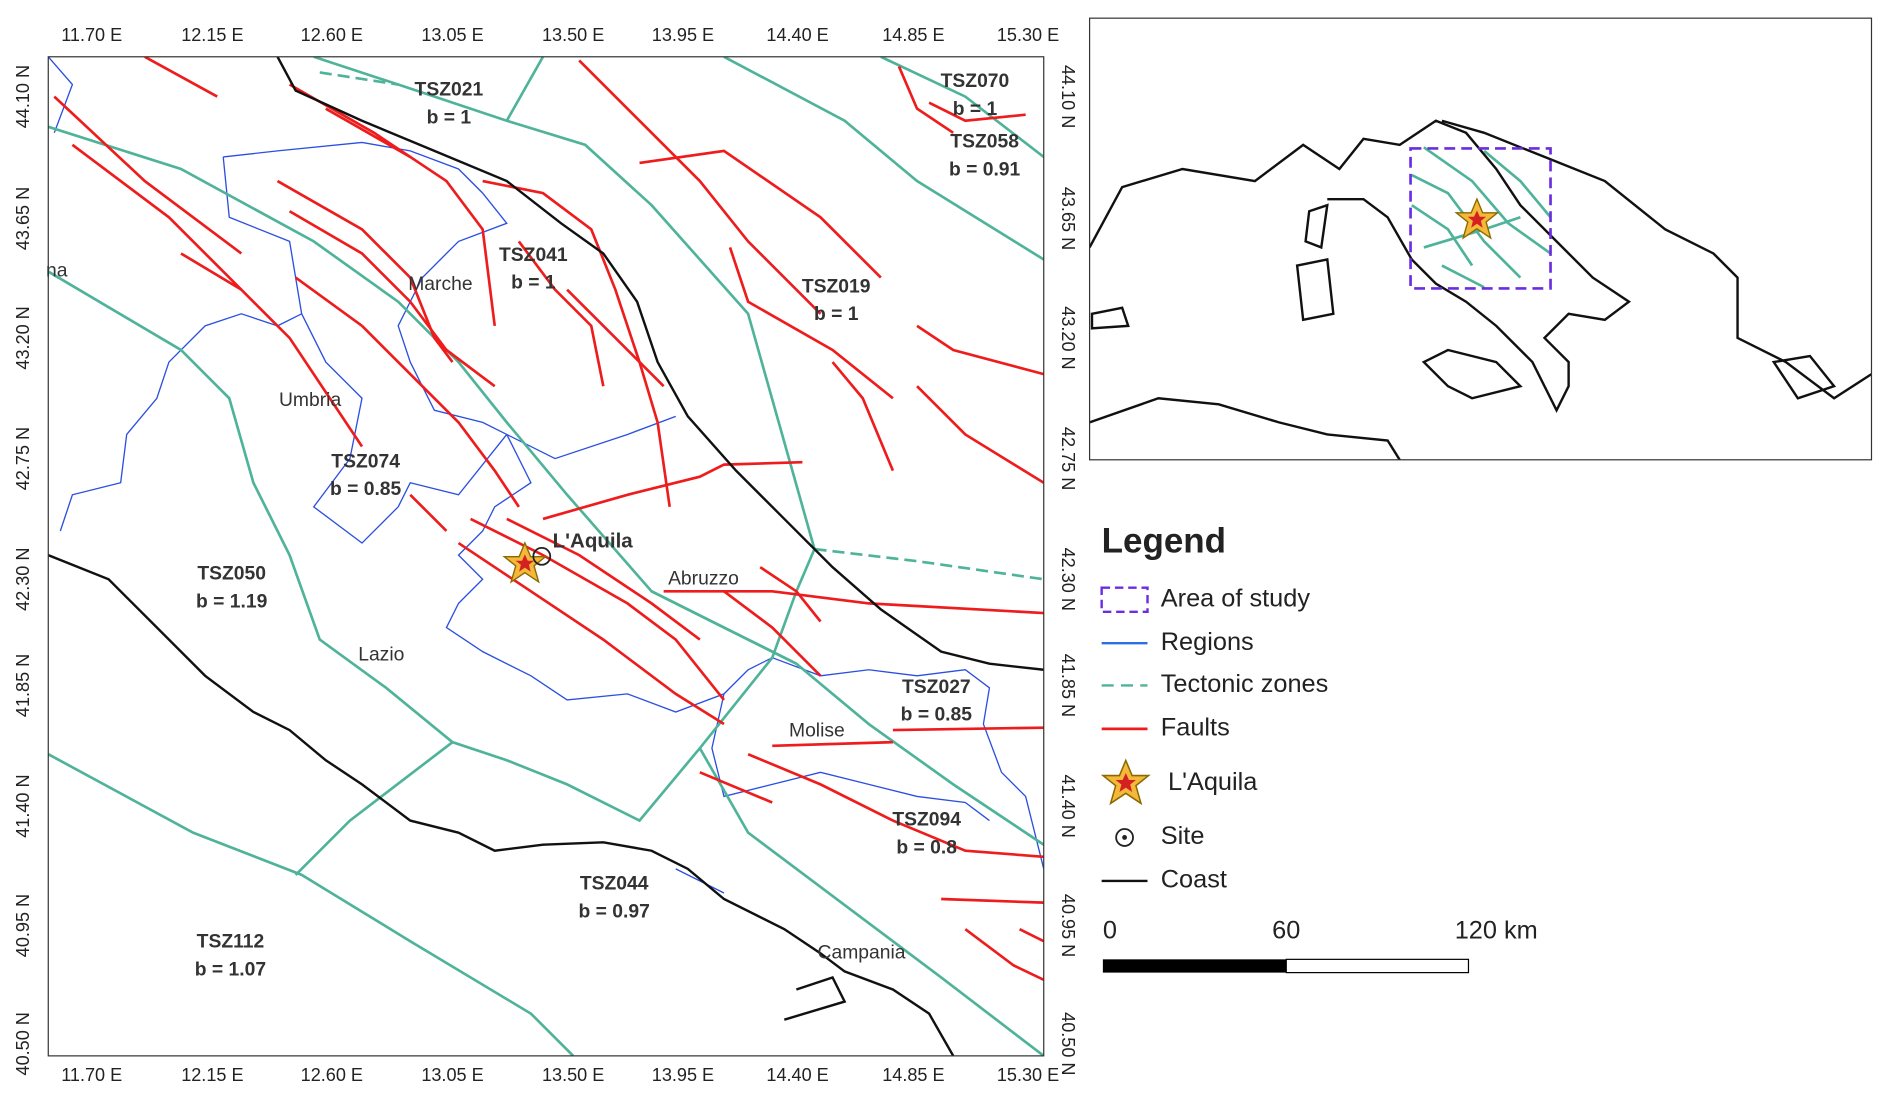 Image resolution: width=1892 pixels, height=1103 pixels. I want to click on lon-label-top: 12.60 E, so click(332, 35).